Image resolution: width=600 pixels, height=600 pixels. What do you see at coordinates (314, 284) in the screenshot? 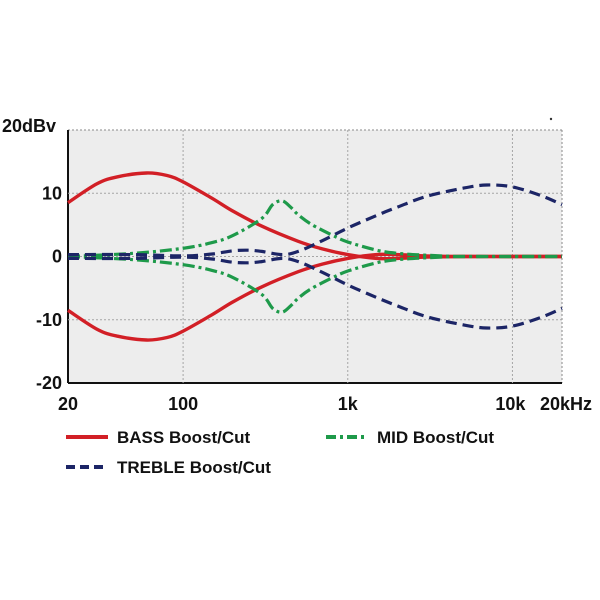
I see `mid-curve-cut` at bounding box center [314, 284].